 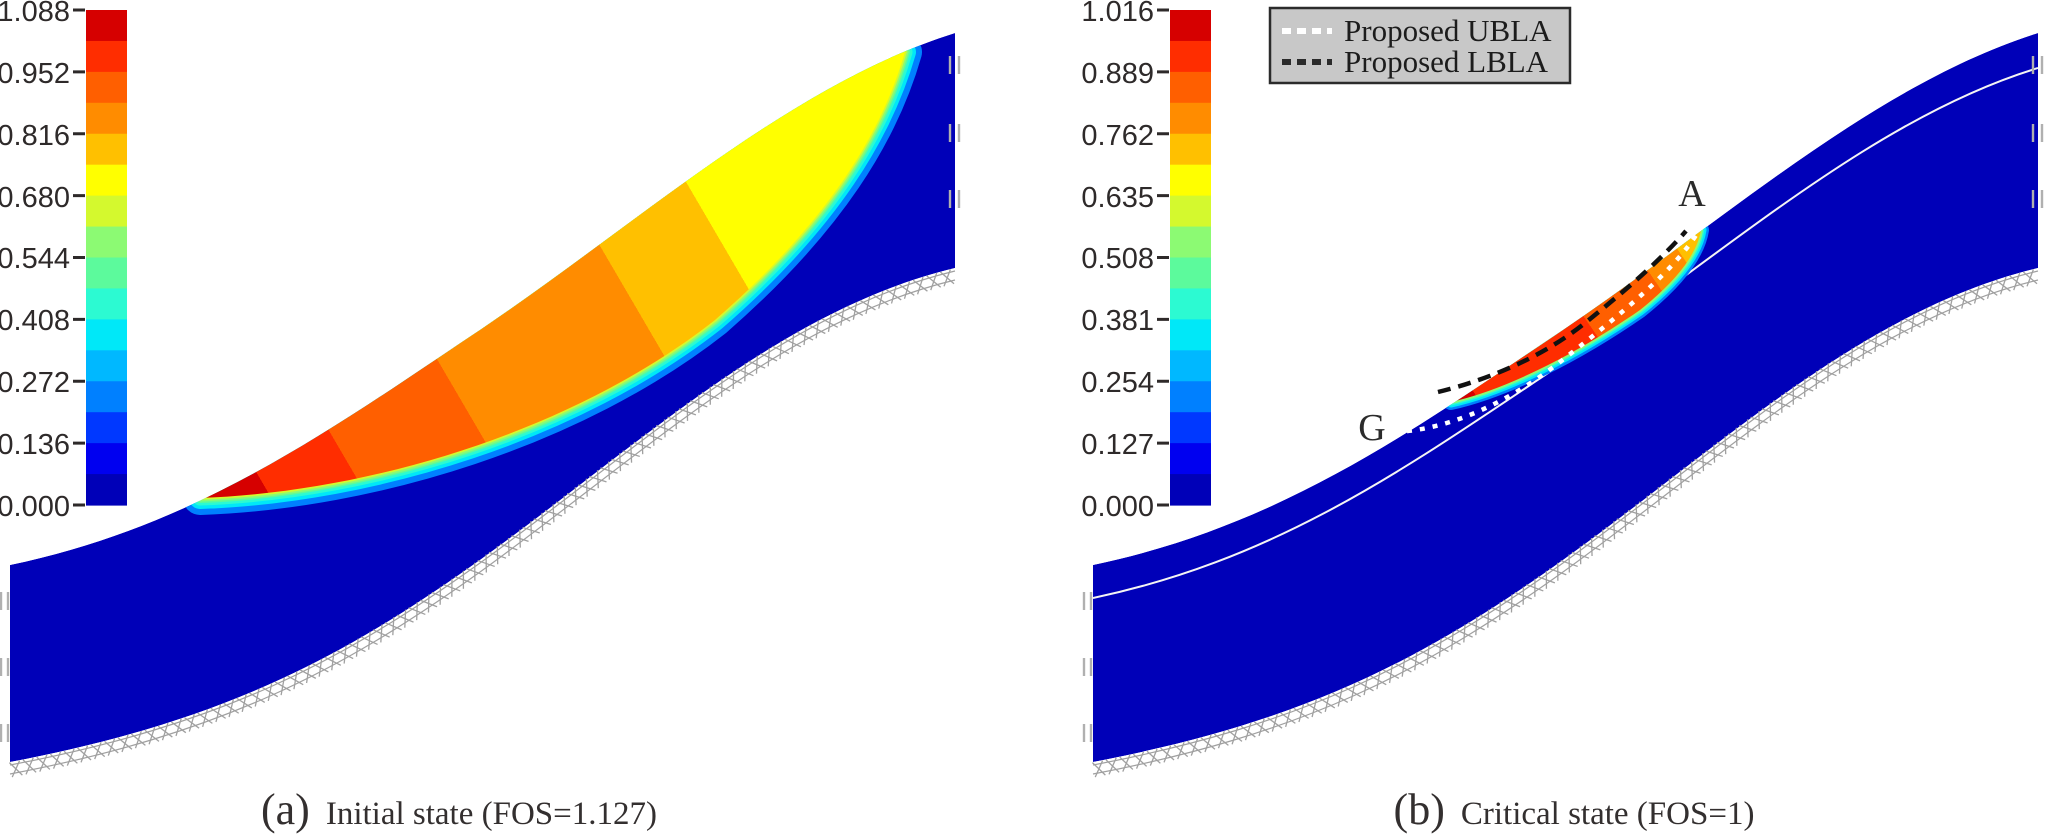 I want to click on legend-lbla-label: Proposed LBLA, so click(x=1446, y=61).